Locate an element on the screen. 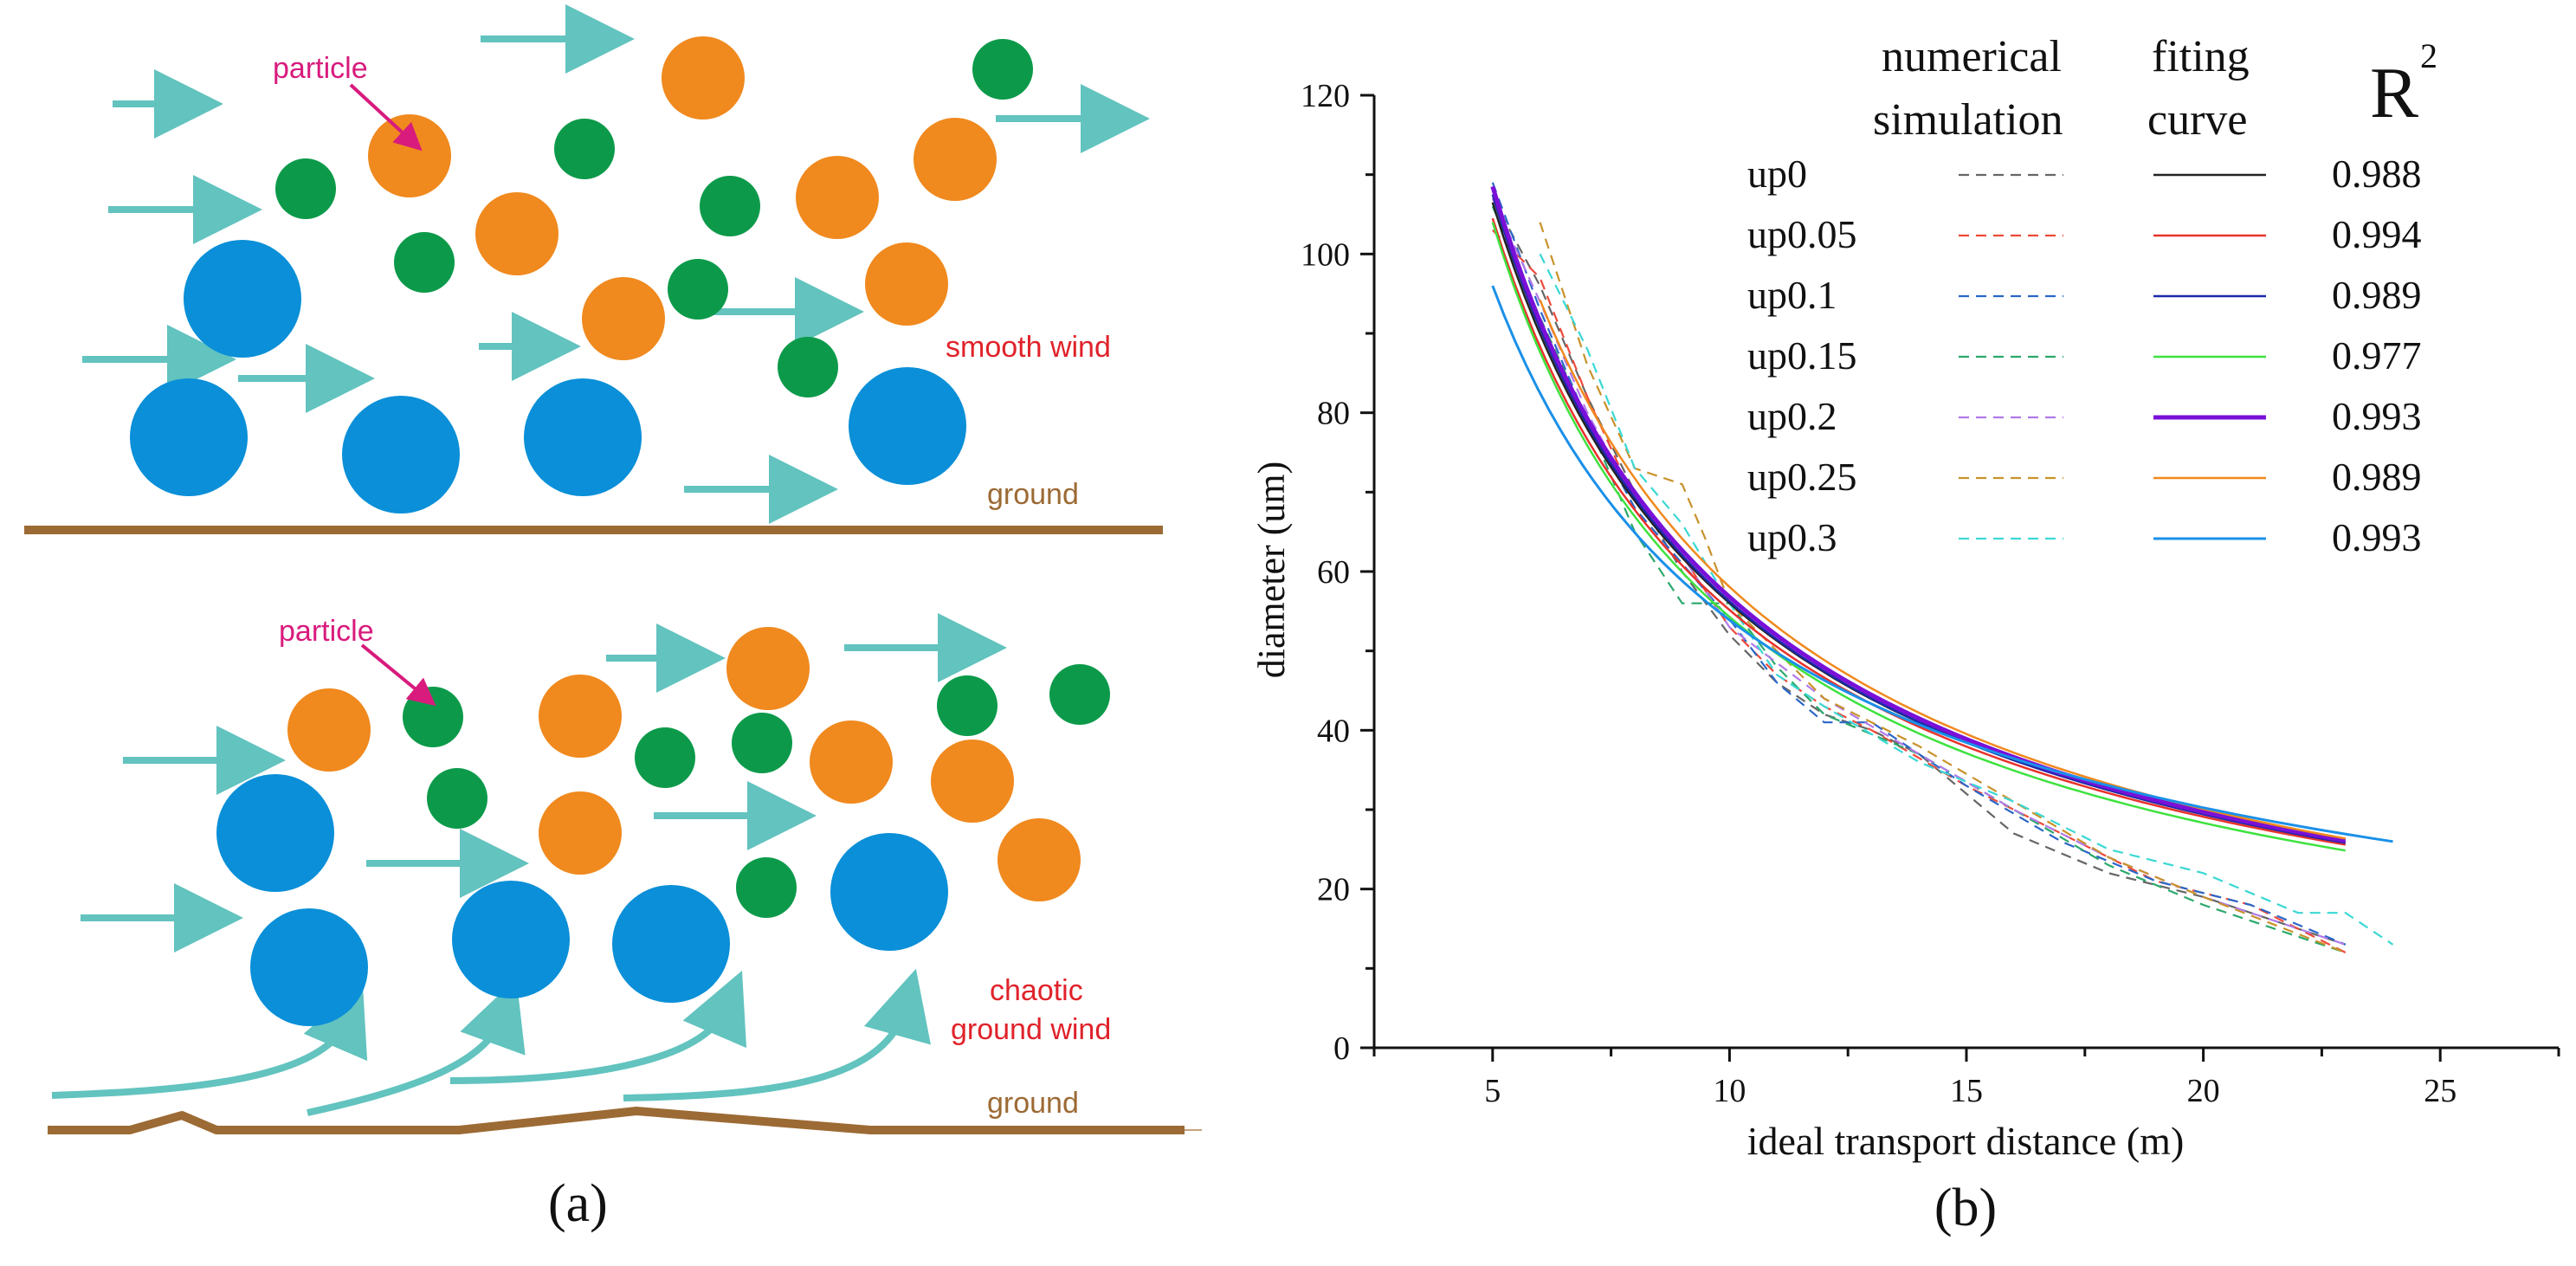 The height and width of the screenshot is (1266, 2576). legend-label-up0.3: up0.3 is located at coordinates (1792, 537).